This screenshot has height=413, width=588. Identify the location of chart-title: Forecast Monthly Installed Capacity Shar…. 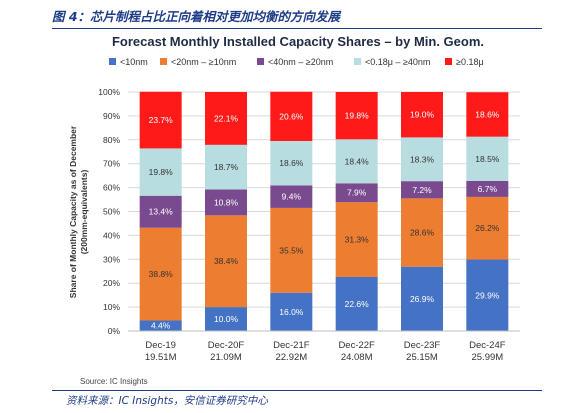
(298, 41).